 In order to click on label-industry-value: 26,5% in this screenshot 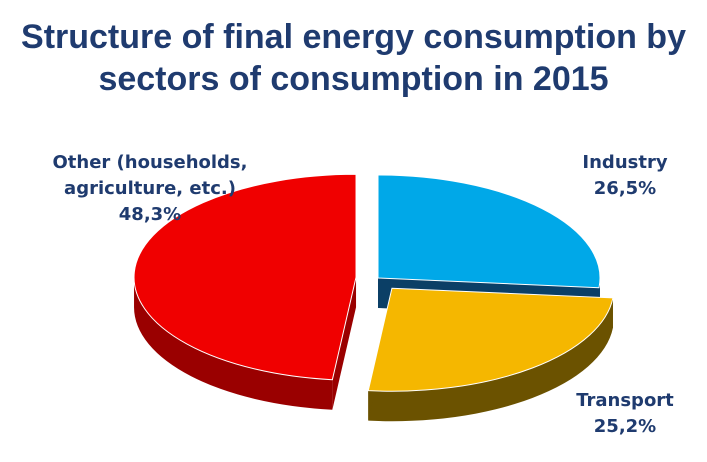, I will do `click(625, 188)`.